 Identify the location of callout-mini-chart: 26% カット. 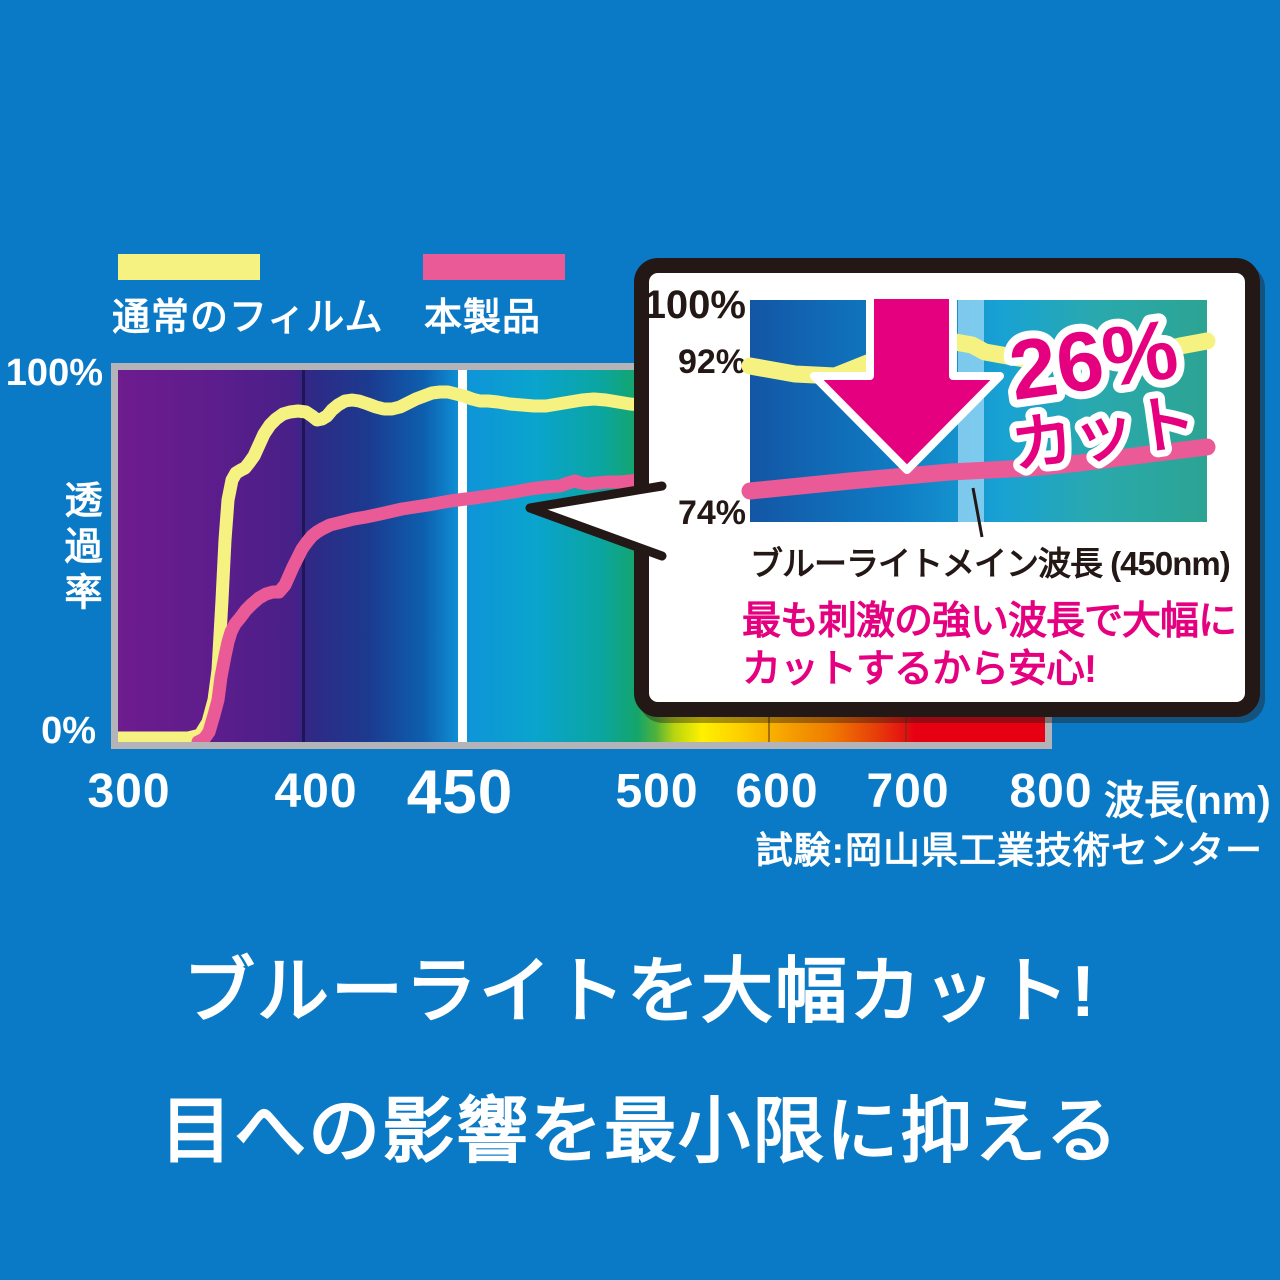
(978, 406).